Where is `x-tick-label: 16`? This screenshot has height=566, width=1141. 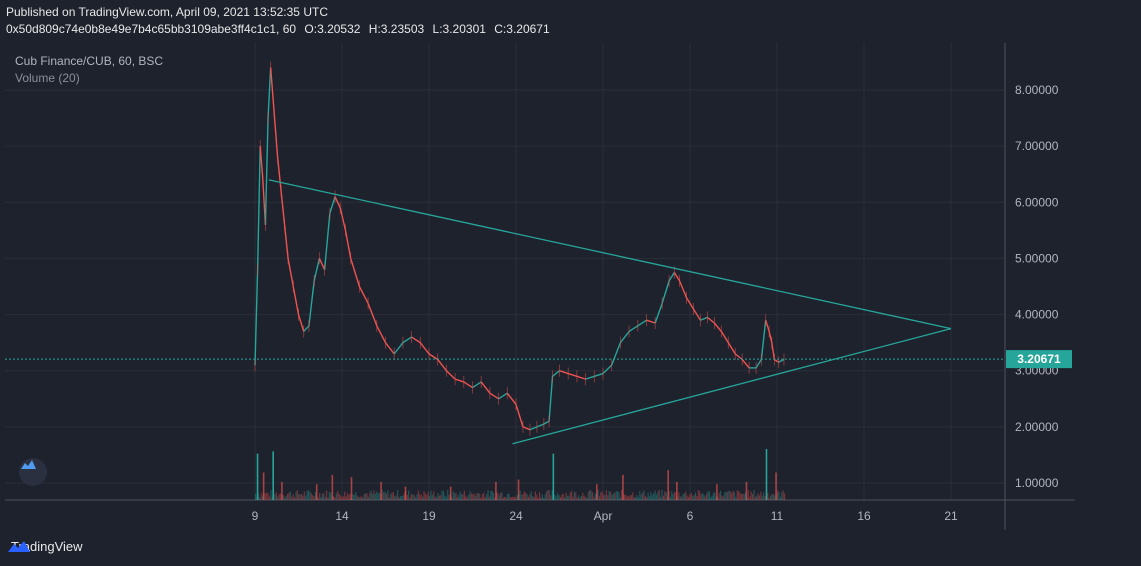 x-tick-label: 16 is located at coordinates (864, 516).